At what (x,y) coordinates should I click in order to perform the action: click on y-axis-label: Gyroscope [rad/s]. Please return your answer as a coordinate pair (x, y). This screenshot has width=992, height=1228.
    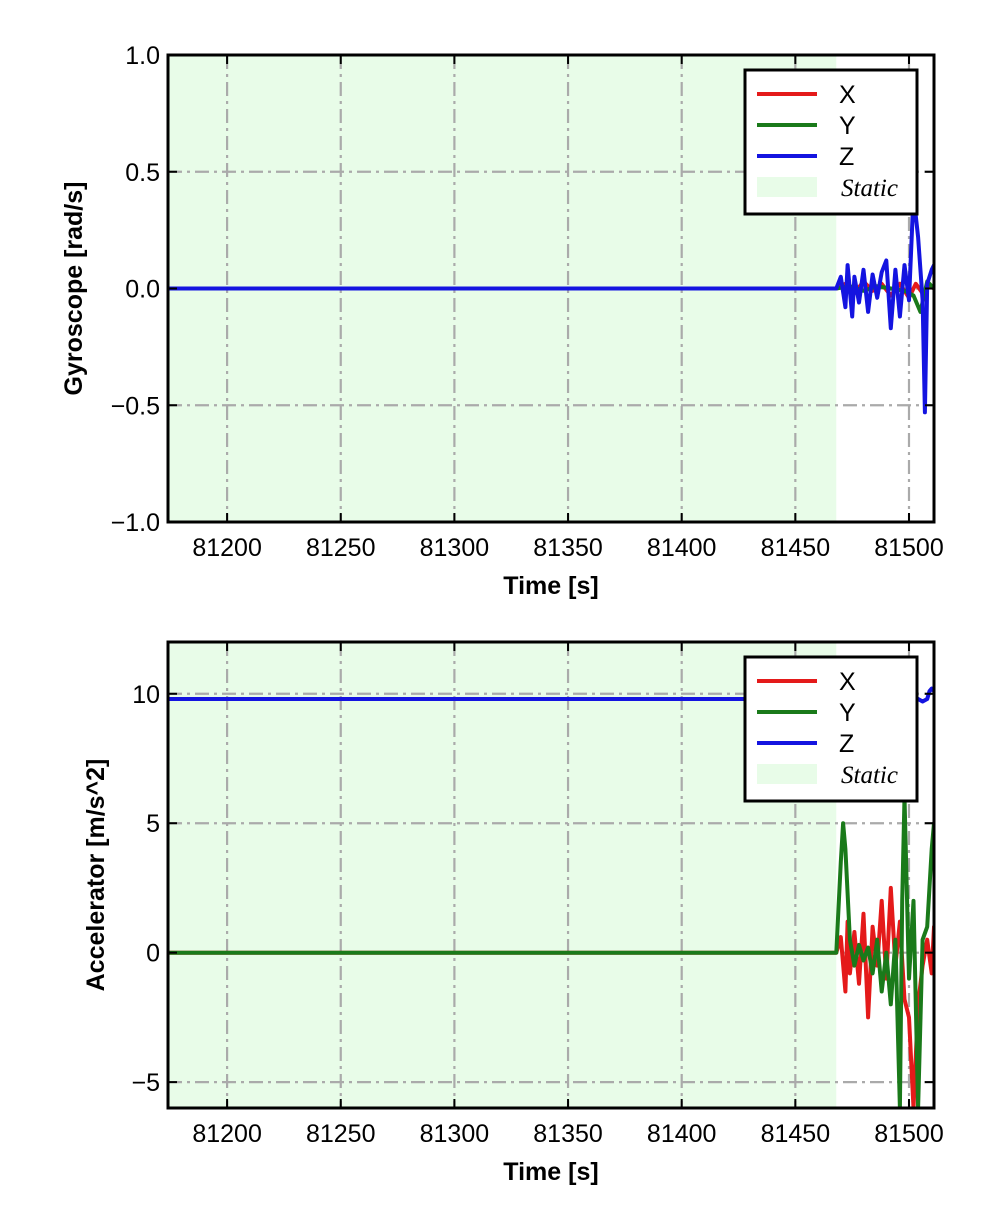
    Looking at the image, I should click on (74, 289).